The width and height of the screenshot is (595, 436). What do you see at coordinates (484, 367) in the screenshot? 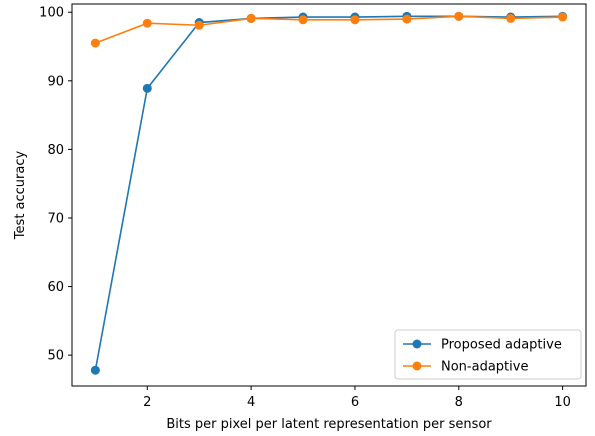
I see `legend-label-1: Non-adaptive` at bounding box center [484, 367].